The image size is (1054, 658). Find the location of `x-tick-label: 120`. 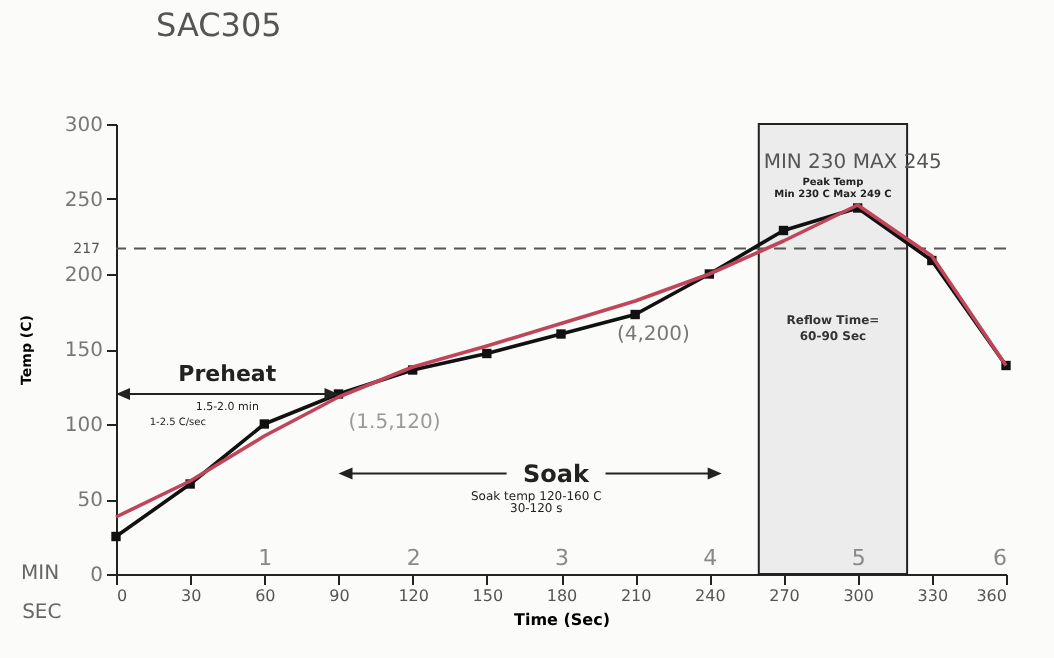

x-tick-label: 120 is located at coordinates (413, 596).